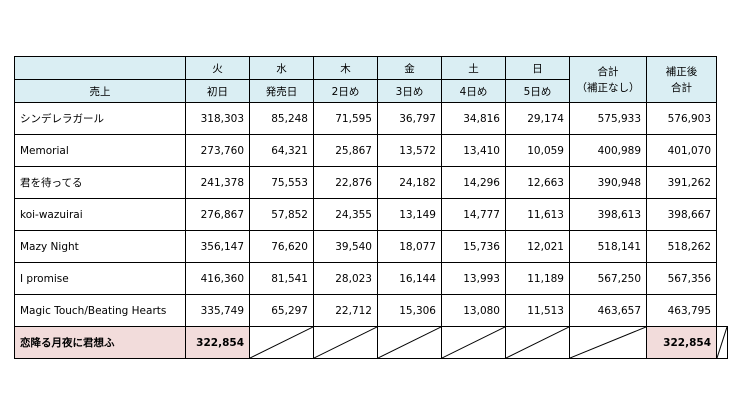 Image resolution: width=739 pixels, height=416 pixels. Describe the element at coordinates (217, 118) in the screenshot. I see `sales-value: 318,303` at that location.